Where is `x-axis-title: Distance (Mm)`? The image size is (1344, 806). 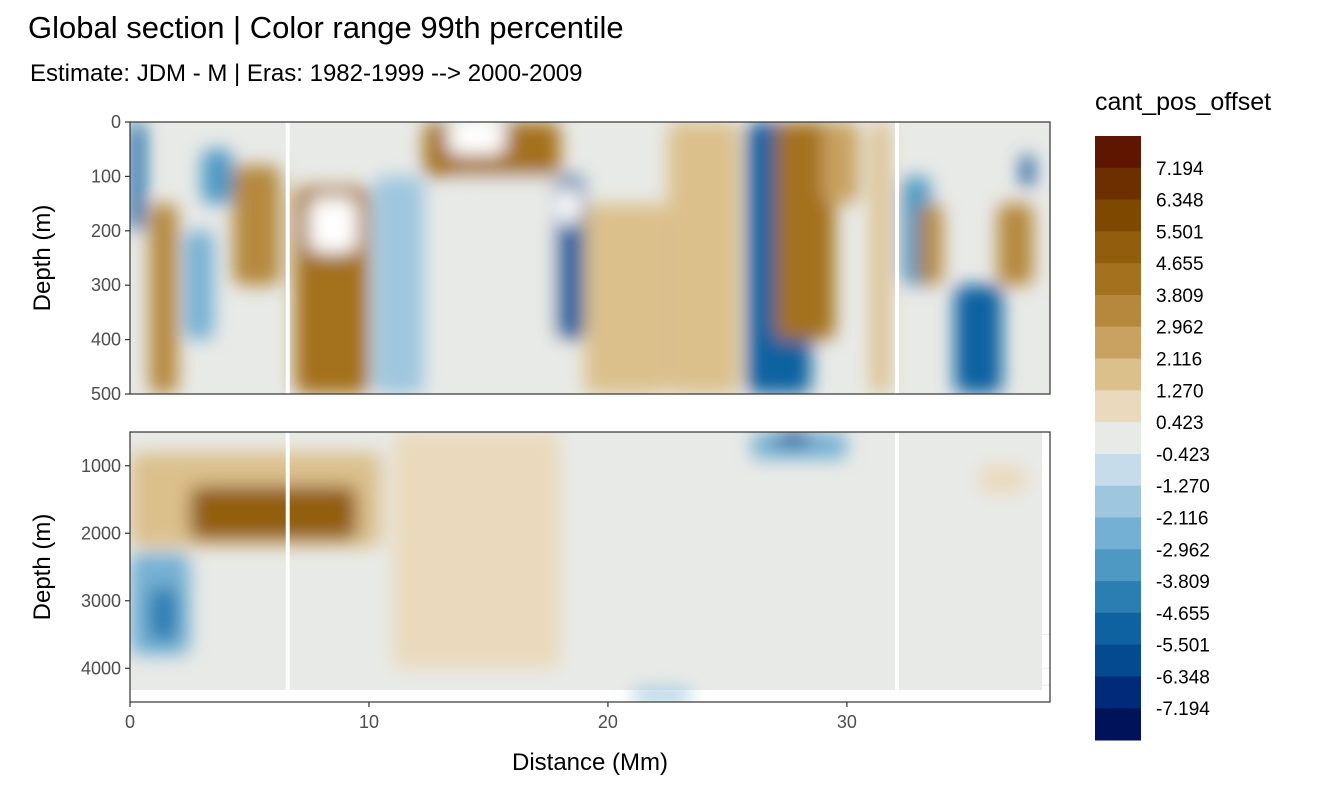
x-axis-title: Distance (Mm) is located at coordinates (590, 762).